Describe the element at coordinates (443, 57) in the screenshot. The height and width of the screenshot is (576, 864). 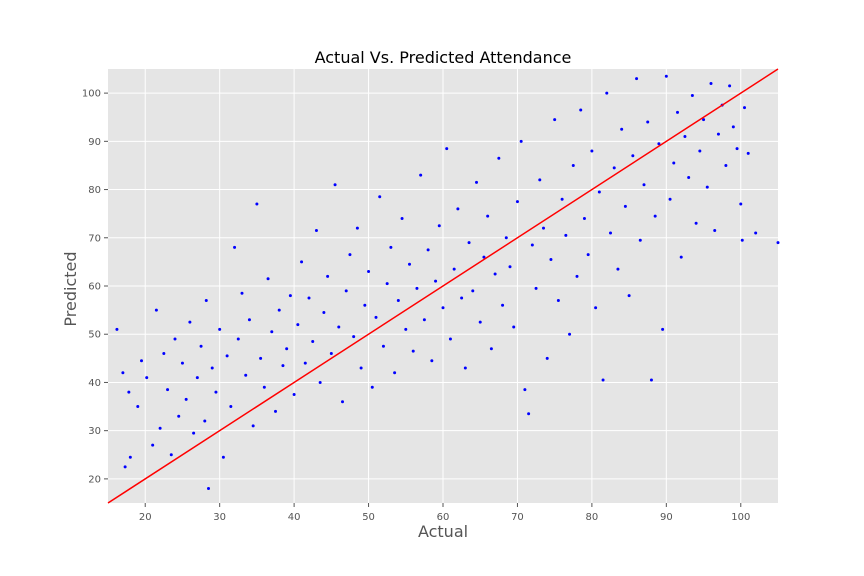
I see `chart-title: Actual Vs. Predicted Attendance` at that location.